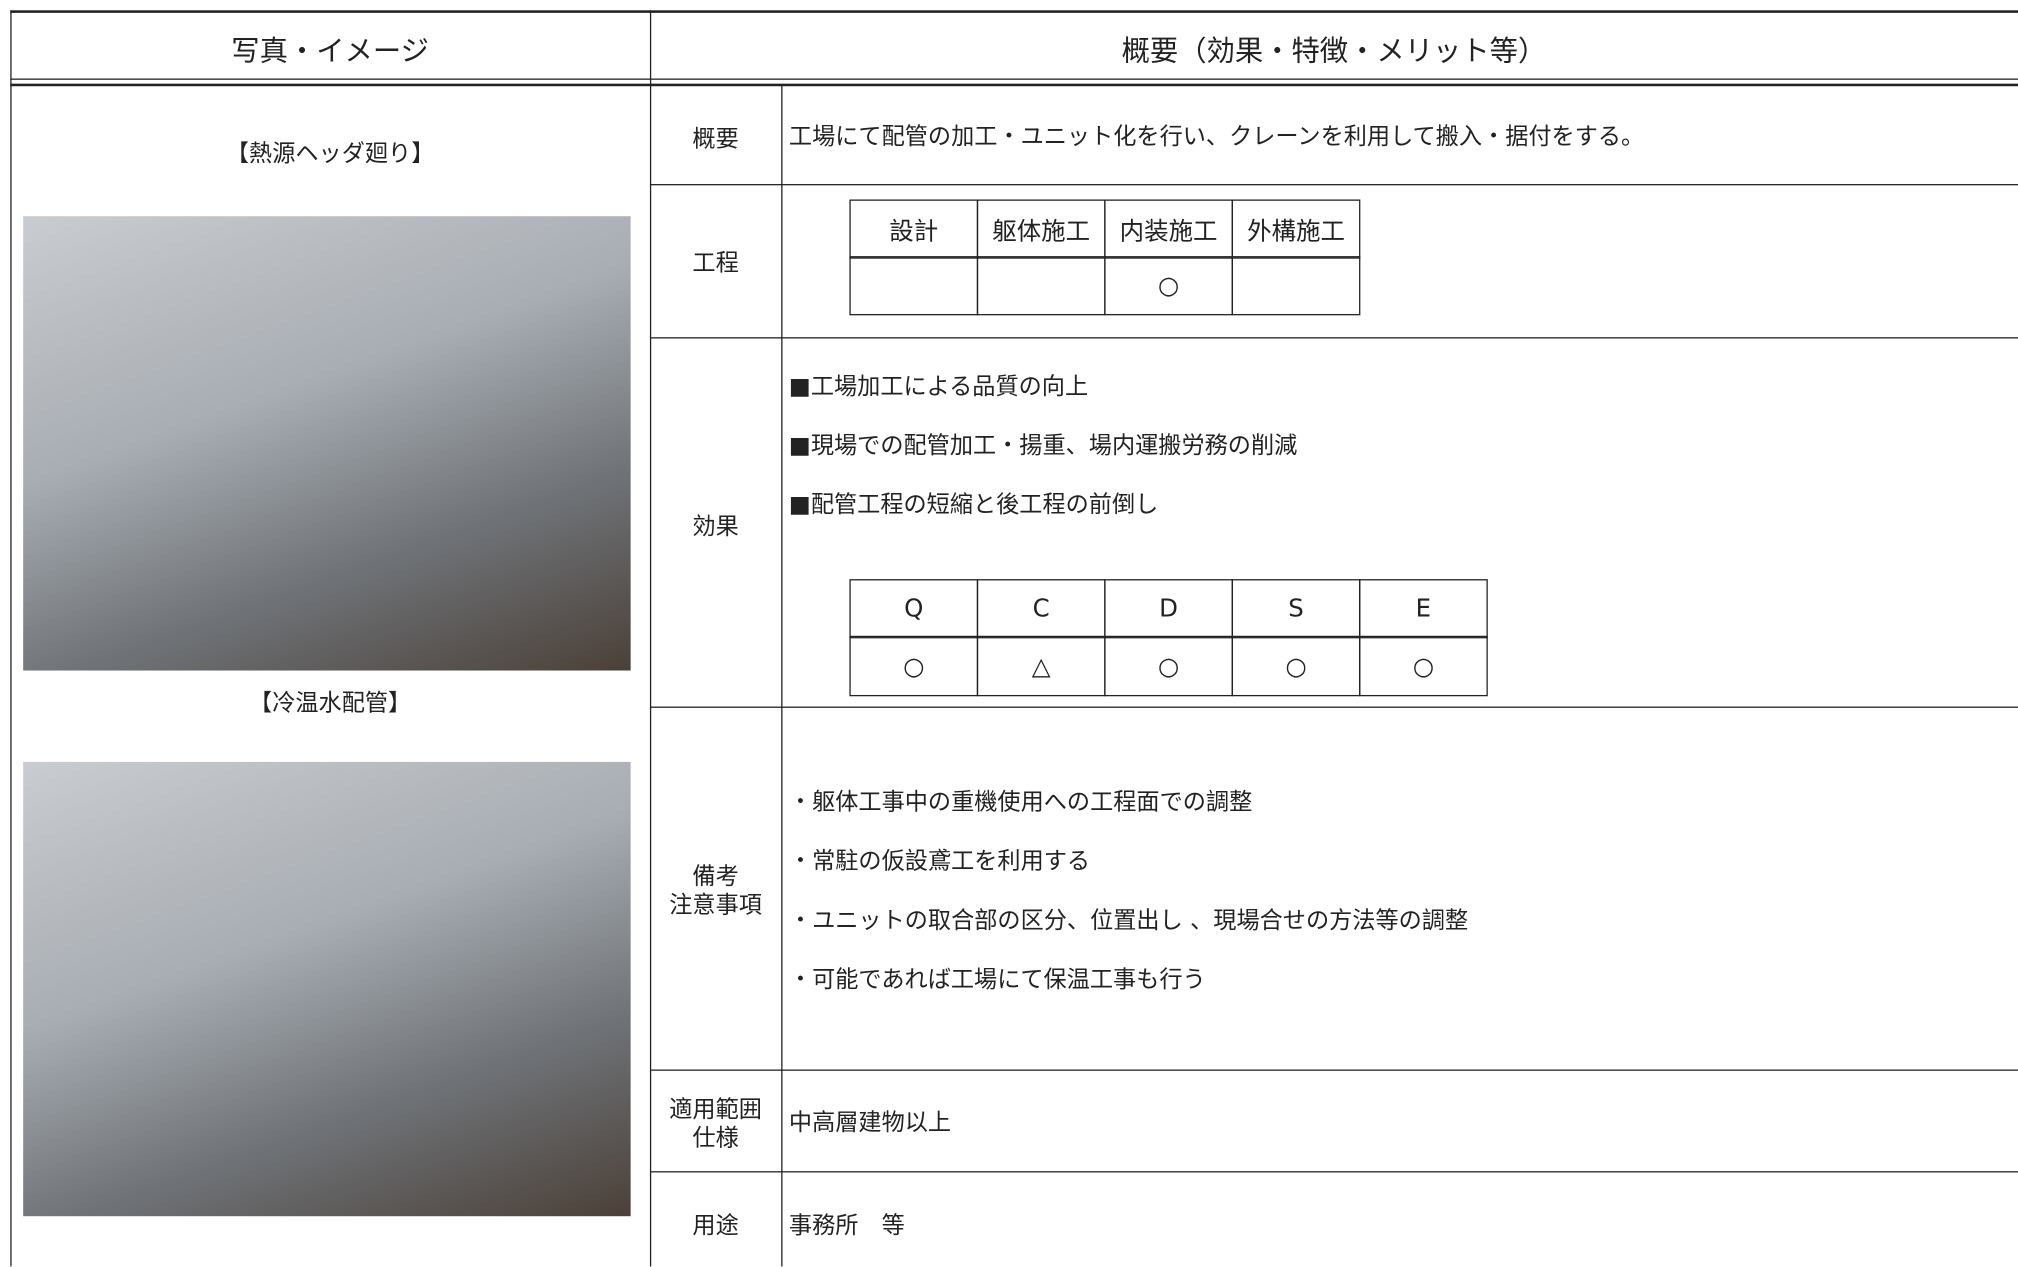 The image size is (2018, 1267). Describe the element at coordinates (330, 52) in the screenshot. I see `header-cell: 写真・イメージ` at that location.